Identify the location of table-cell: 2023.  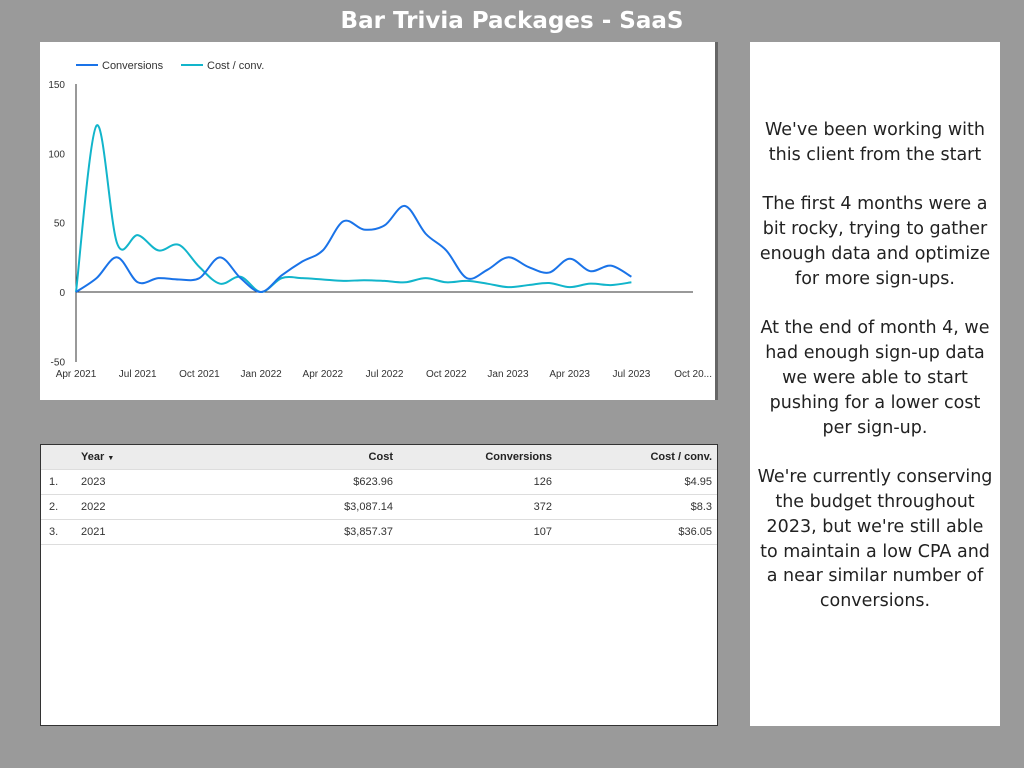
(93, 482).